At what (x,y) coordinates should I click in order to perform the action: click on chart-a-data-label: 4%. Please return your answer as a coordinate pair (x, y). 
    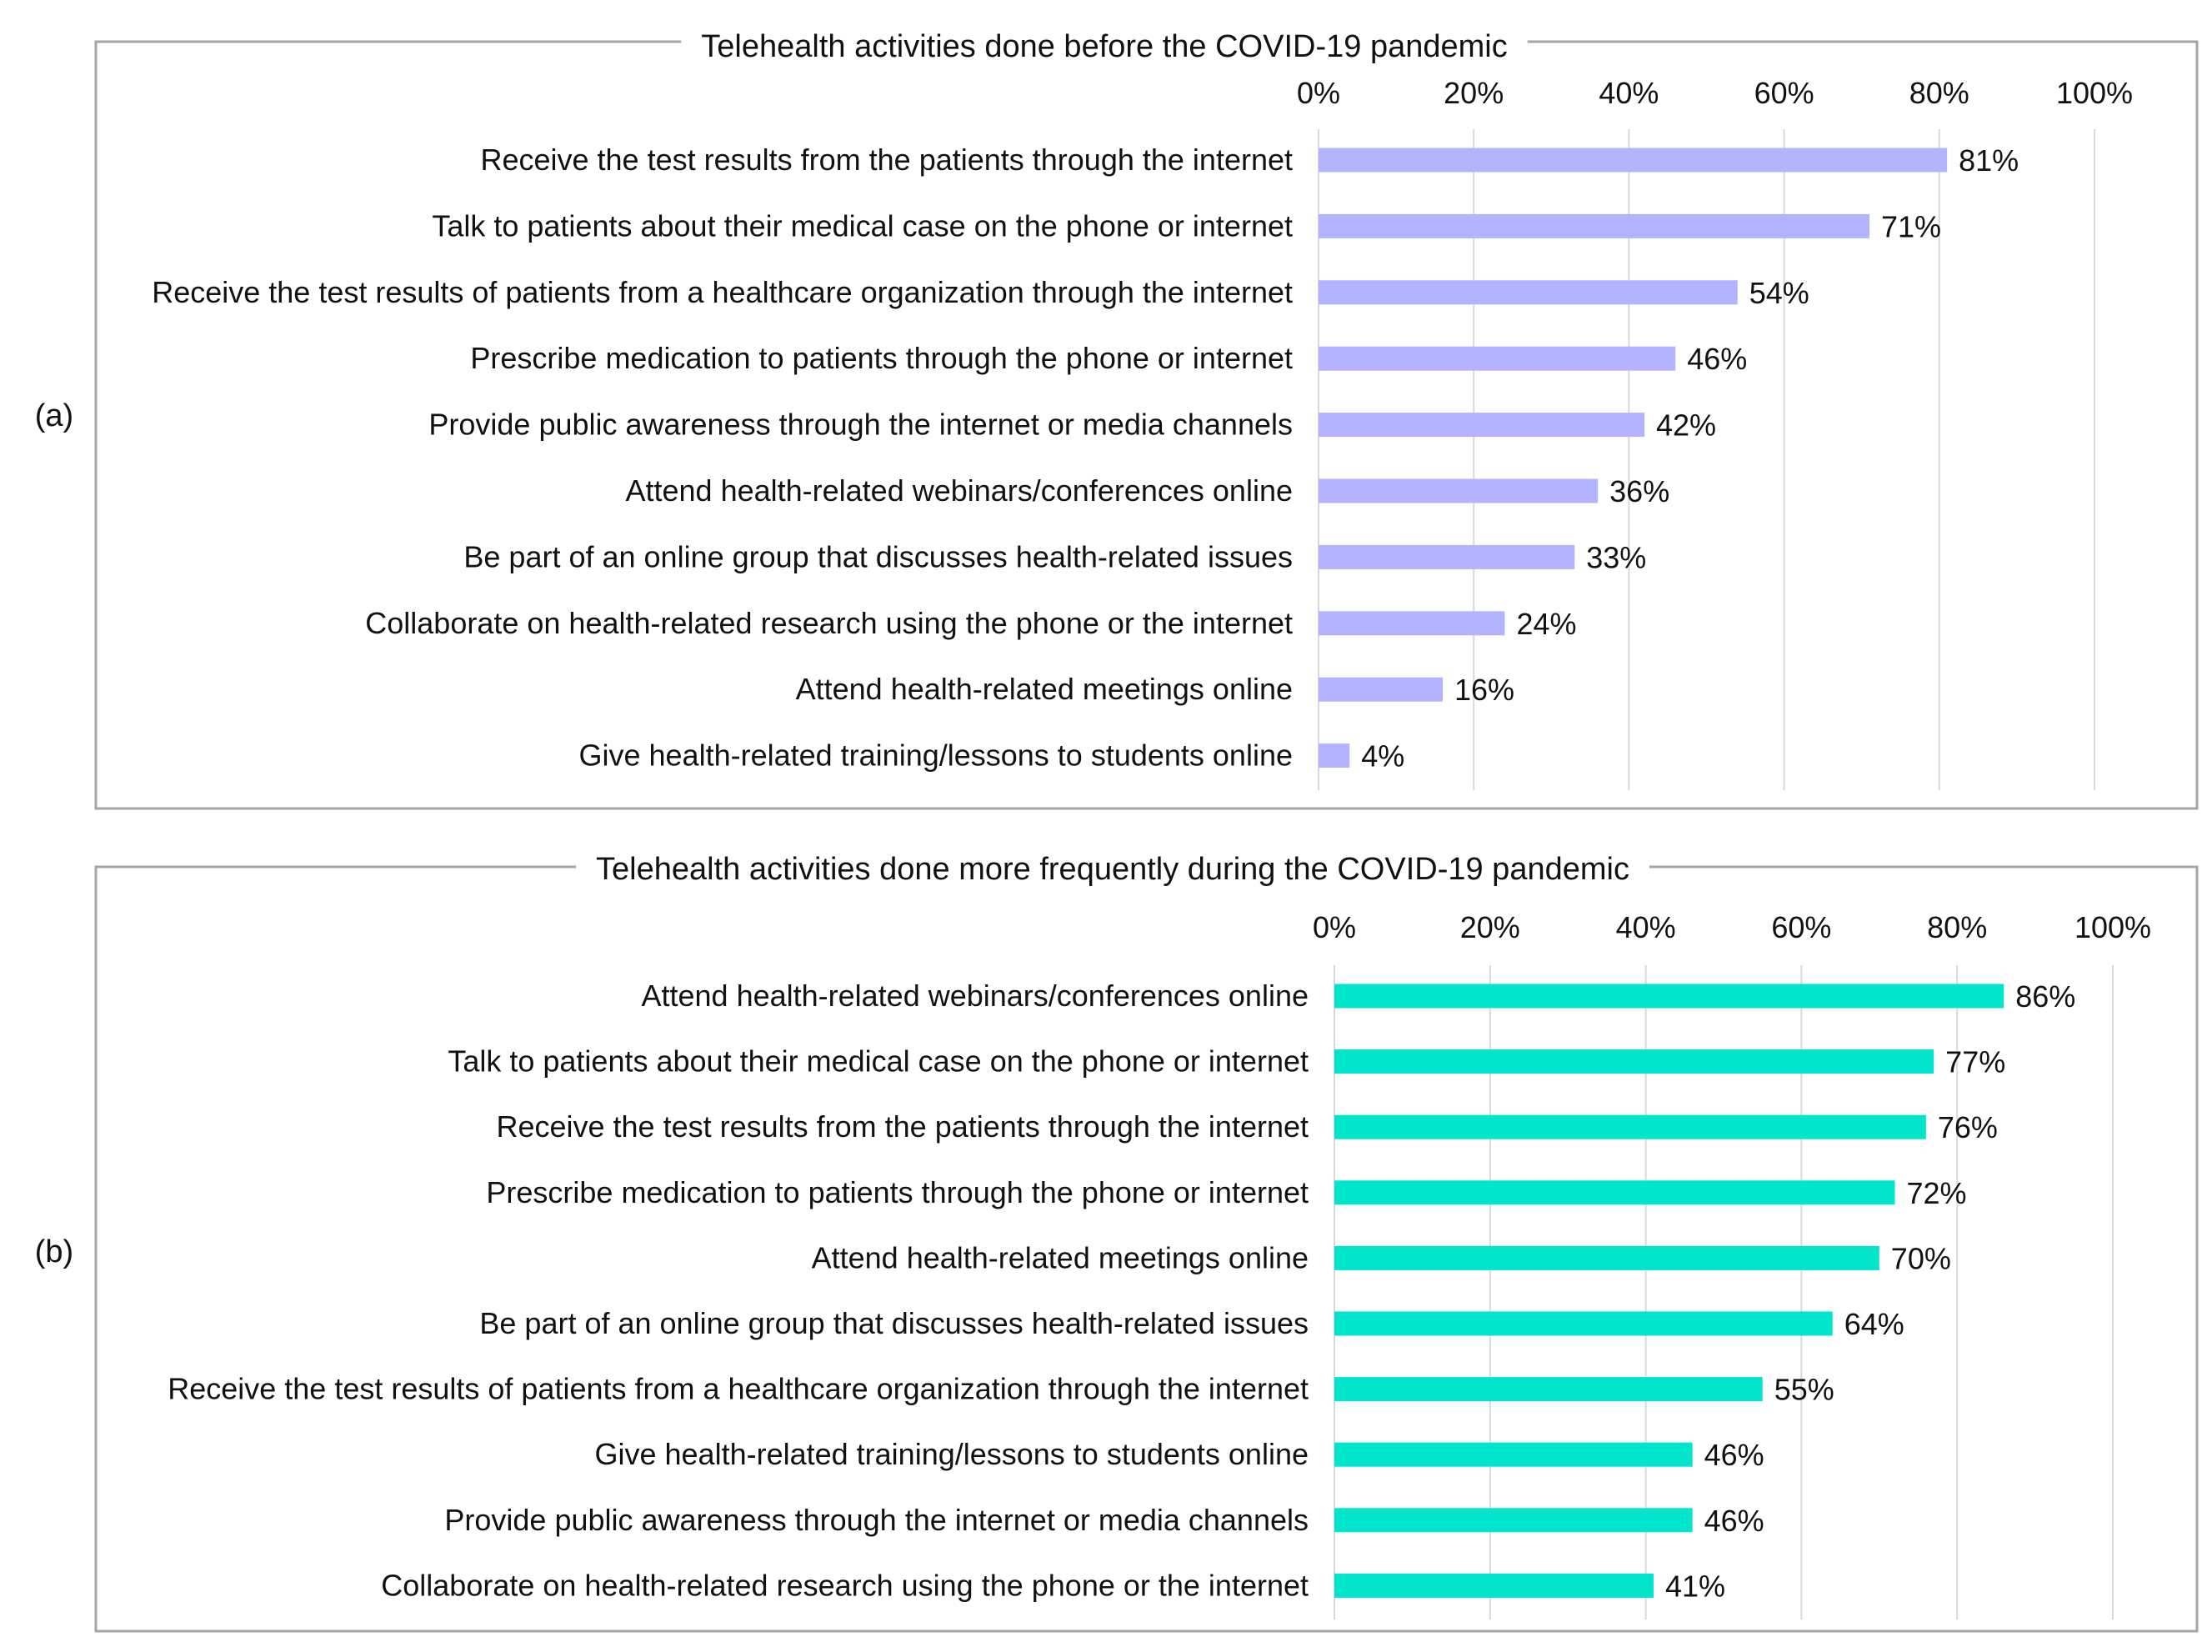
    Looking at the image, I should click on (1382, 756).